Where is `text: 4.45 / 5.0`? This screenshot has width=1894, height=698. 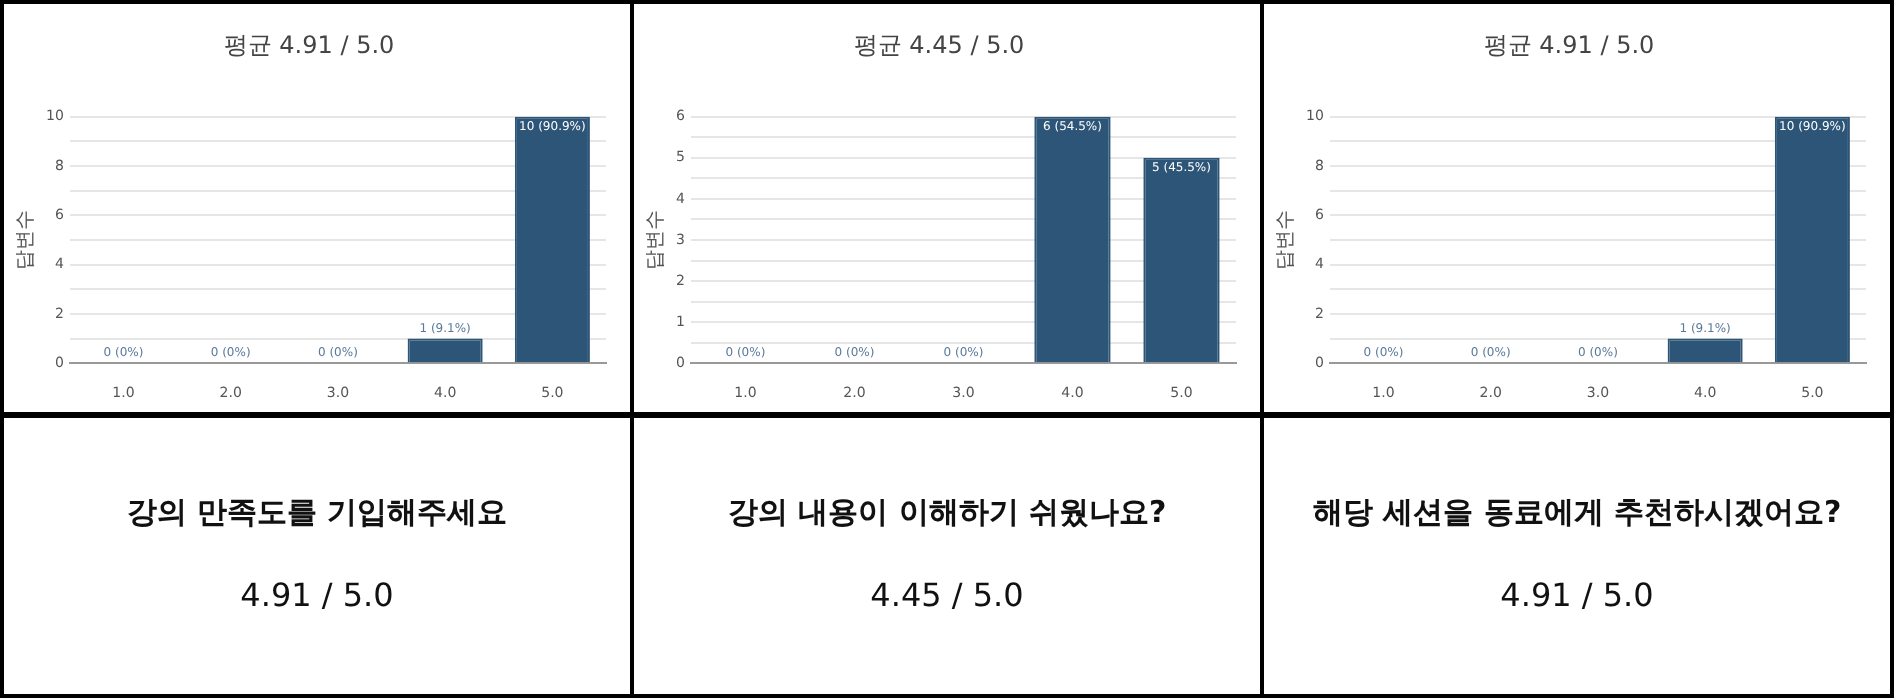 text: 4.45 / 5.0 is located at coordinates (947, 595).